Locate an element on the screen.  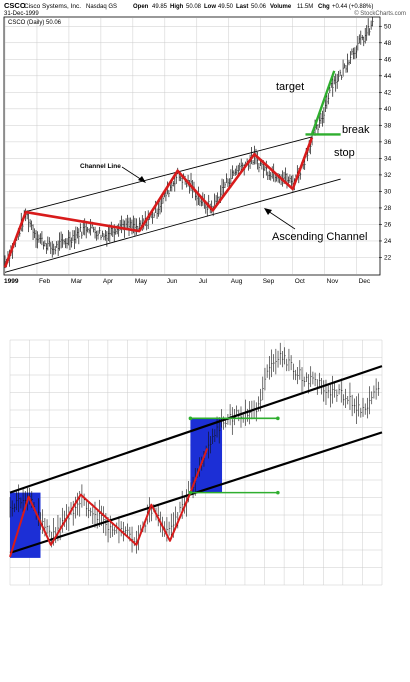
top-x-tick-label: Dec is located at coordinates (365, 281).